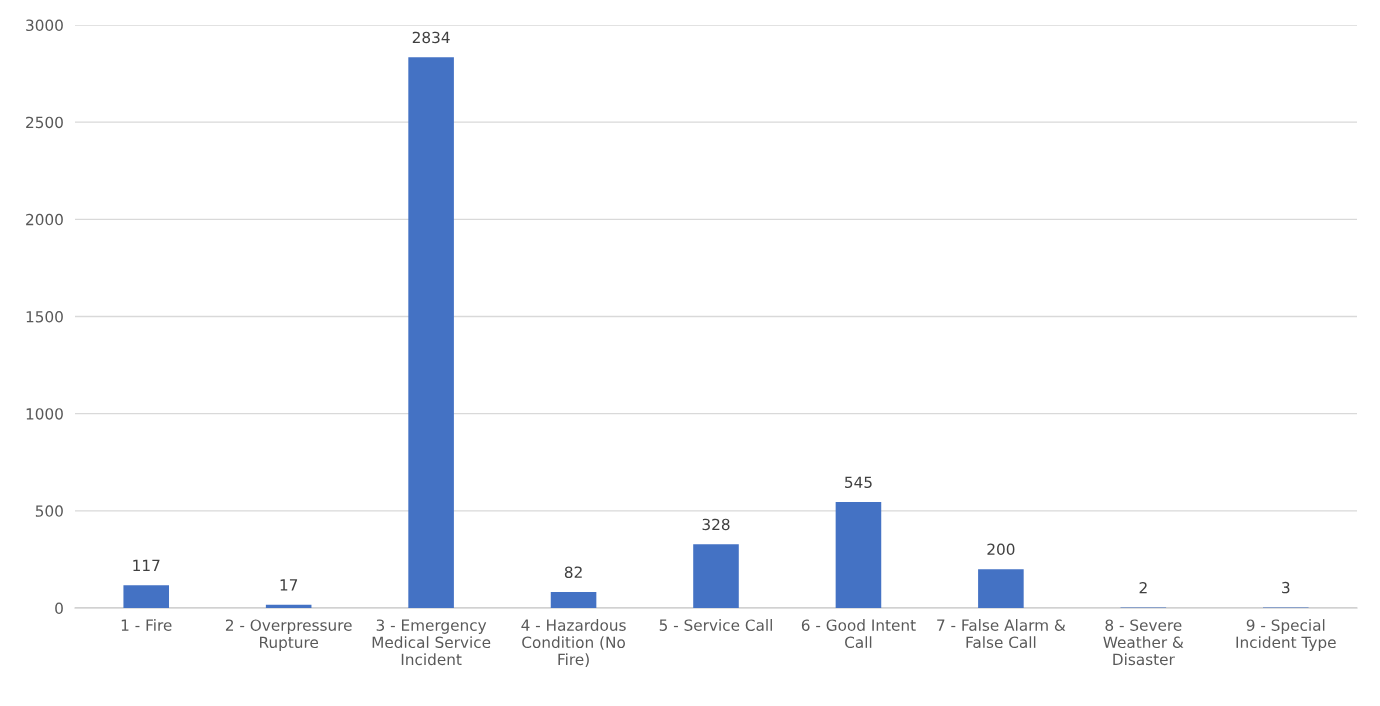  I want to click on y-tick-label: 3000, so click(44, 25).